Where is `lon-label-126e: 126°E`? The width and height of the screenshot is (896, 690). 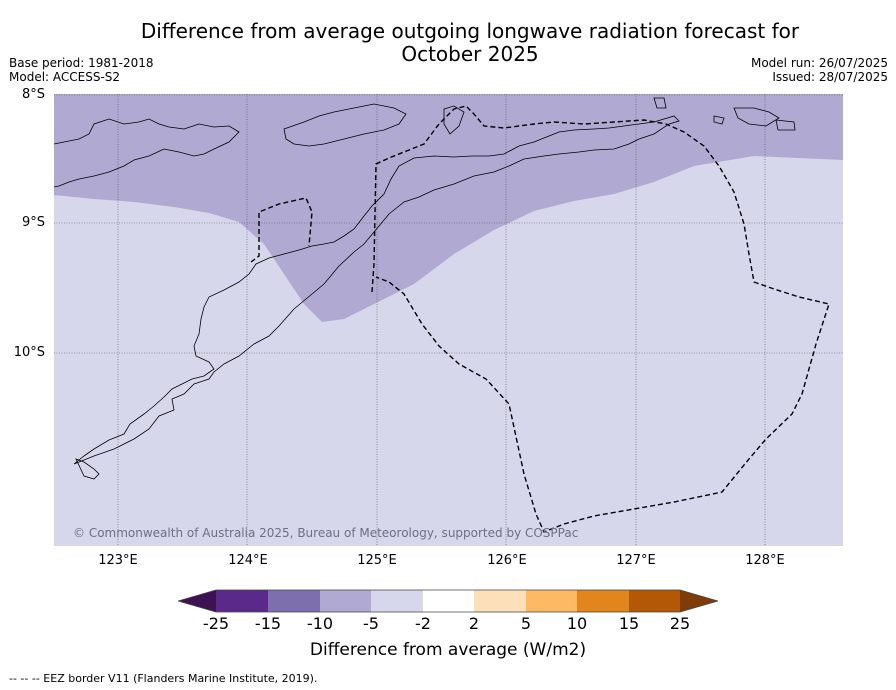
lon-label-126e: 126°E is located at coordinates (507, 560).